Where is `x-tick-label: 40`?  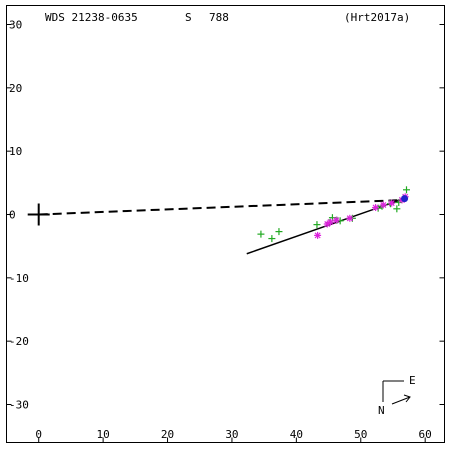 x-tick-label: 40 is located at coordinates (296, 434).